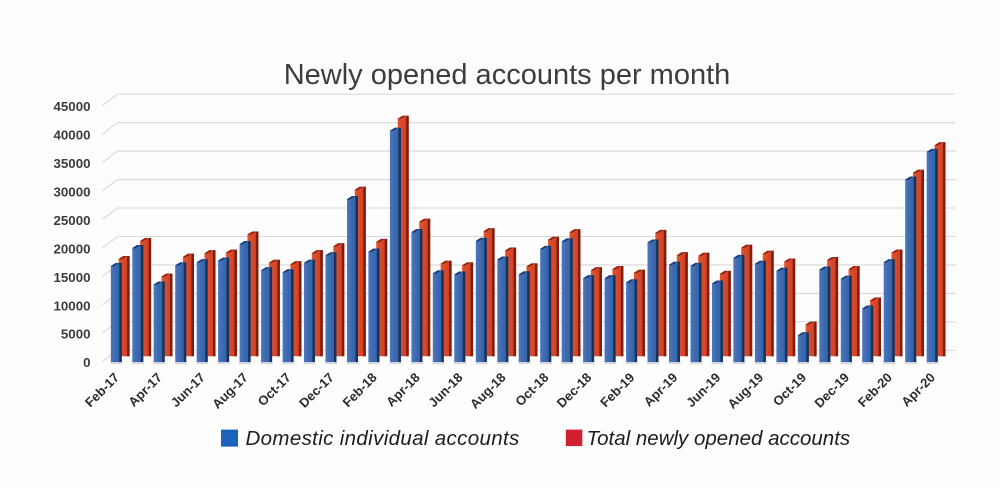  What do you see at coordinates (72, 106) in the screenshot?
I see `svg-text: 45000` at bounding box center [72, 106].